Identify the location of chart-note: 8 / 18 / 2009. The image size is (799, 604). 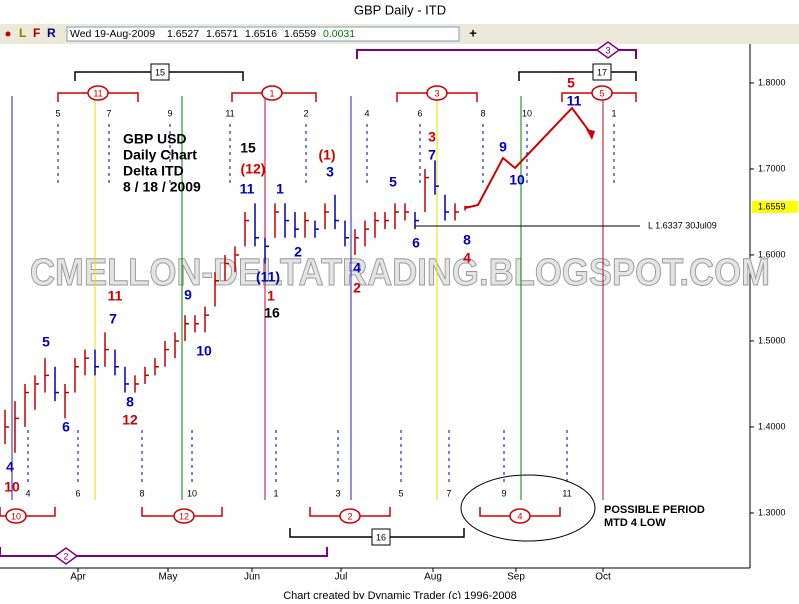
(162, 187).